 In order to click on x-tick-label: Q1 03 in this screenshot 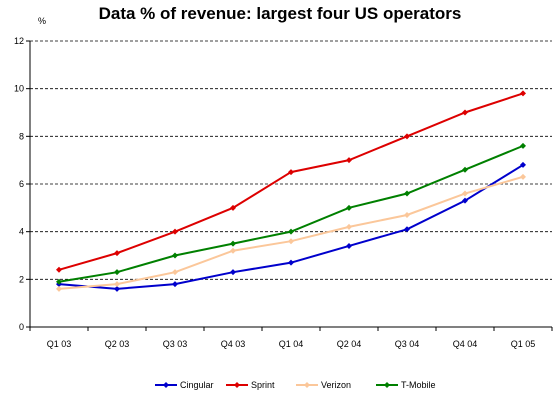, I will do `click(59, 344)`.